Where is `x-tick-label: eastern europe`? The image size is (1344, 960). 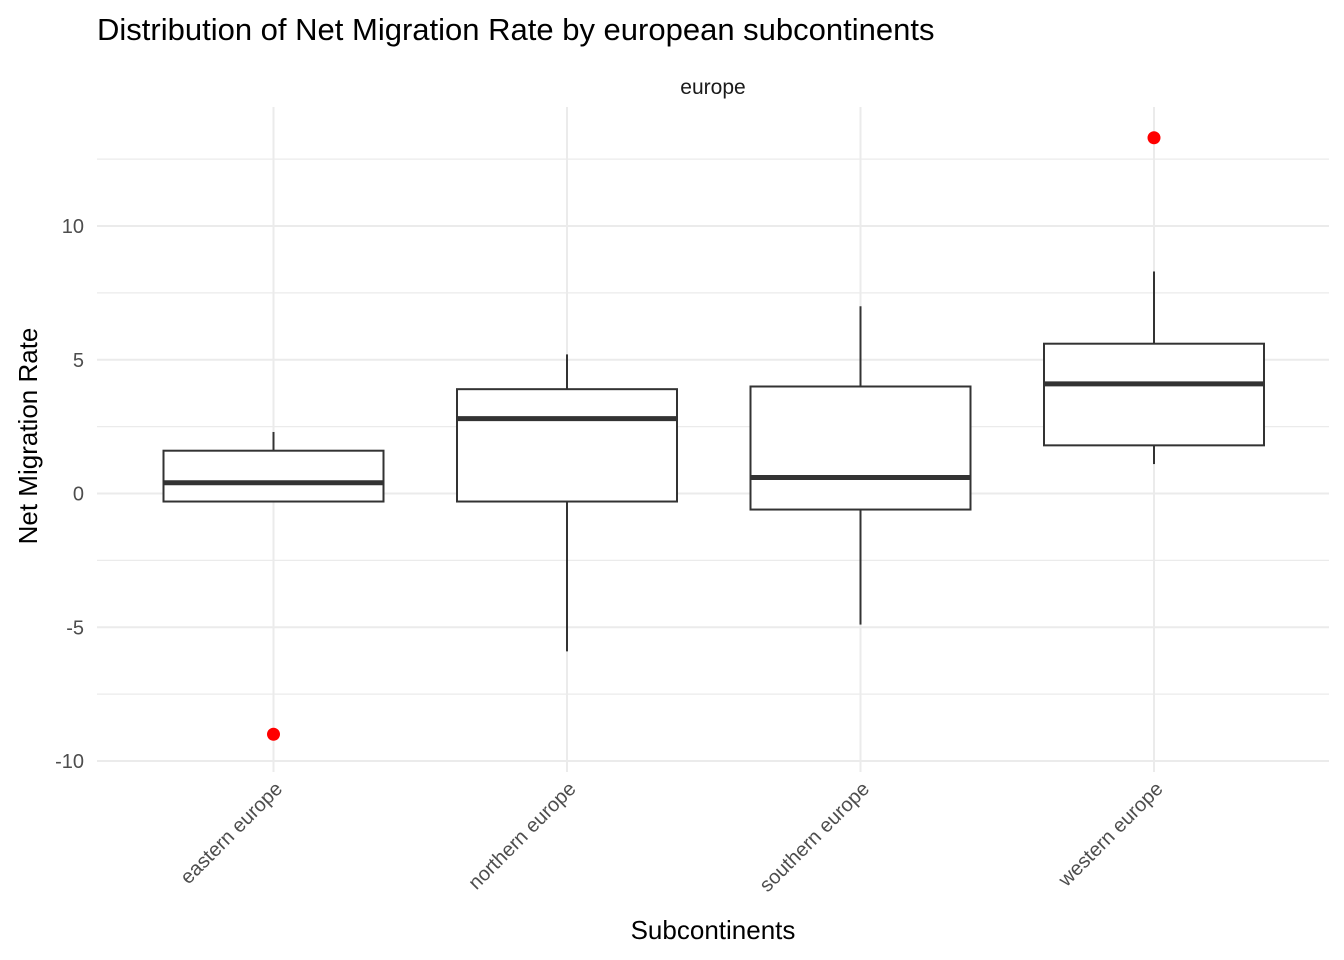
x-tick-label: eastern europe is located at coordinates (231, 833).